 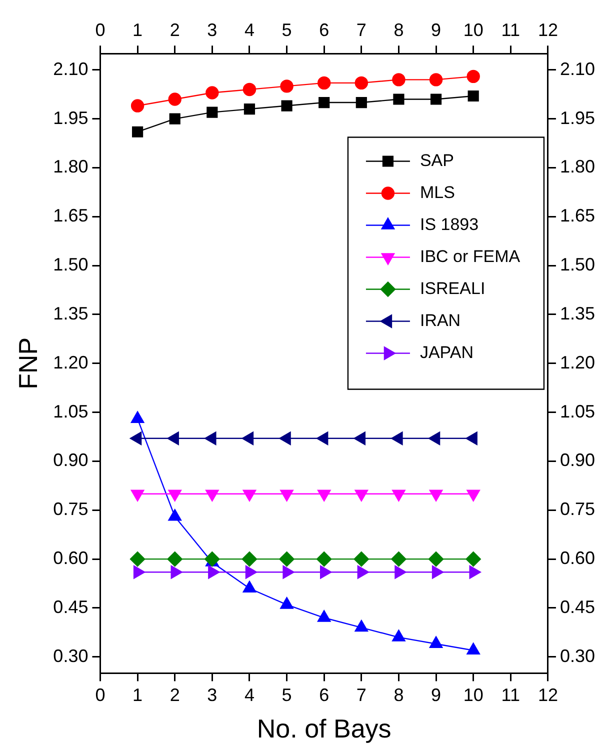 What do you see at coordinates (27, 363) in the screenshot?
I see `y-axis-title: FNP` at bounding box center [27, 363].